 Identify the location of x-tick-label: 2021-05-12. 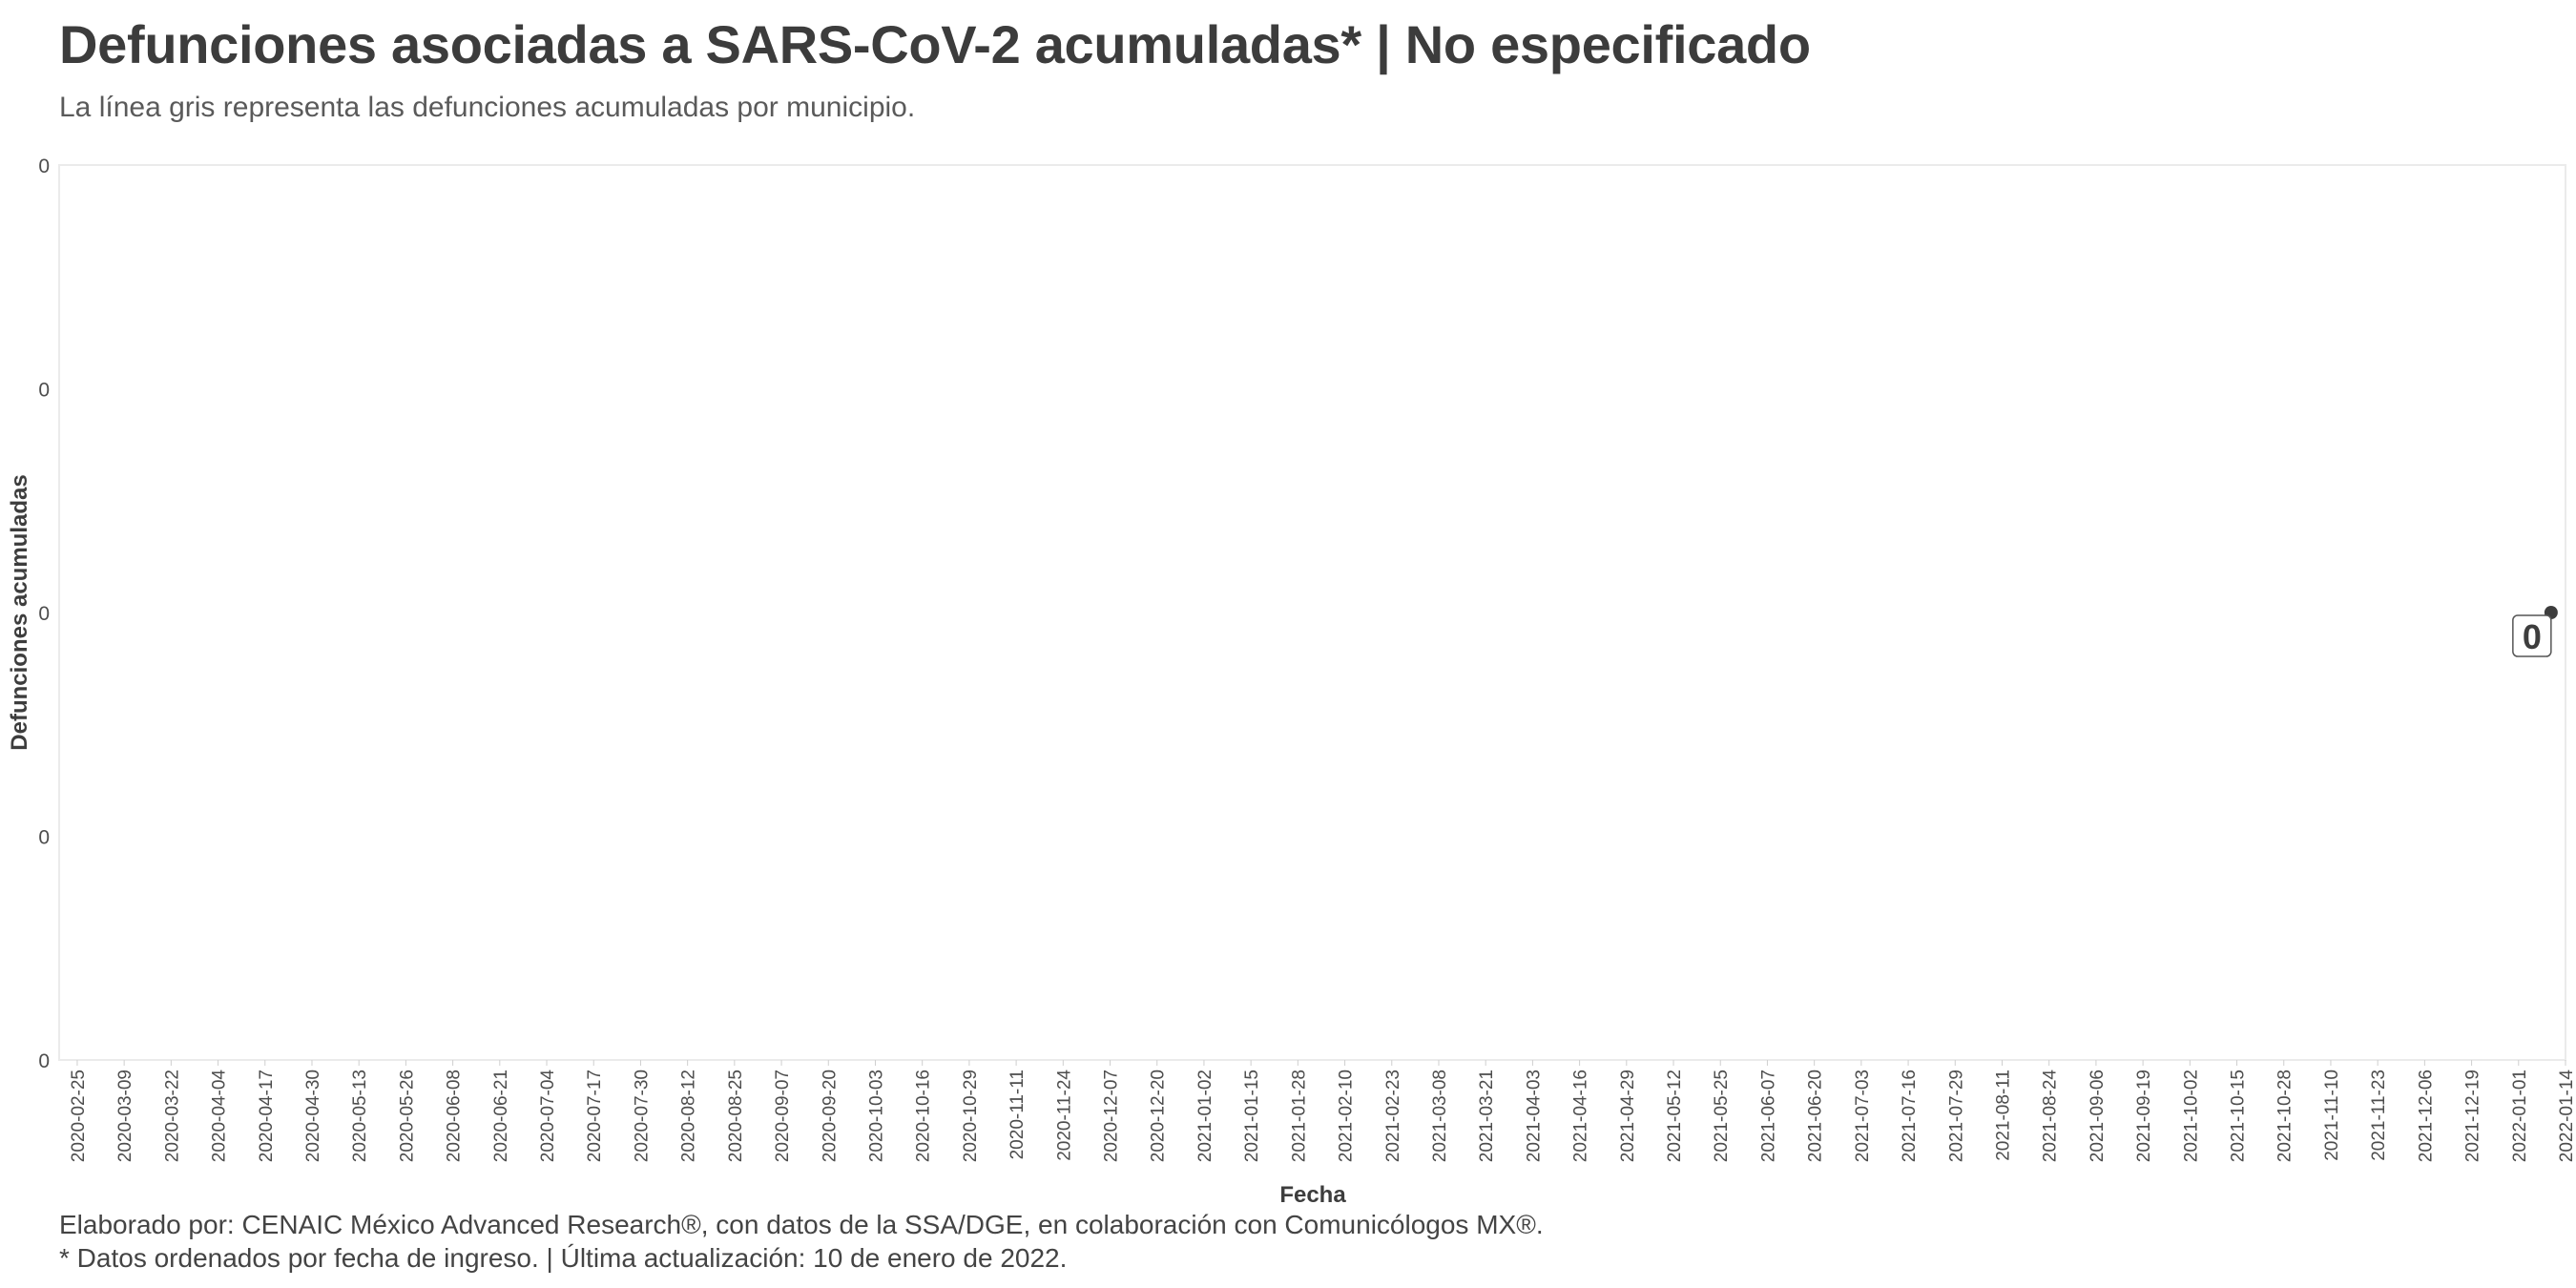
(1675, 1116).